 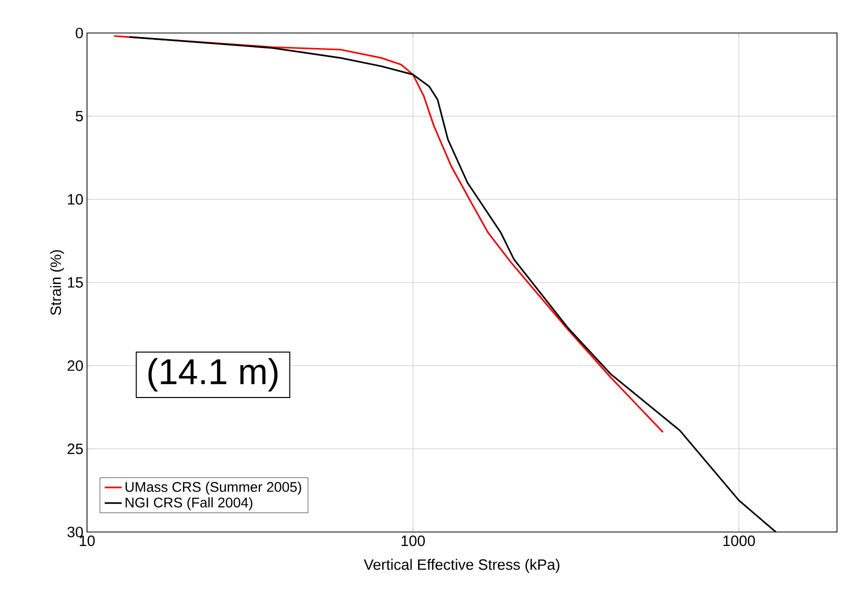 I want to click on y-tick-label: 5, so click(x=79, y=116).